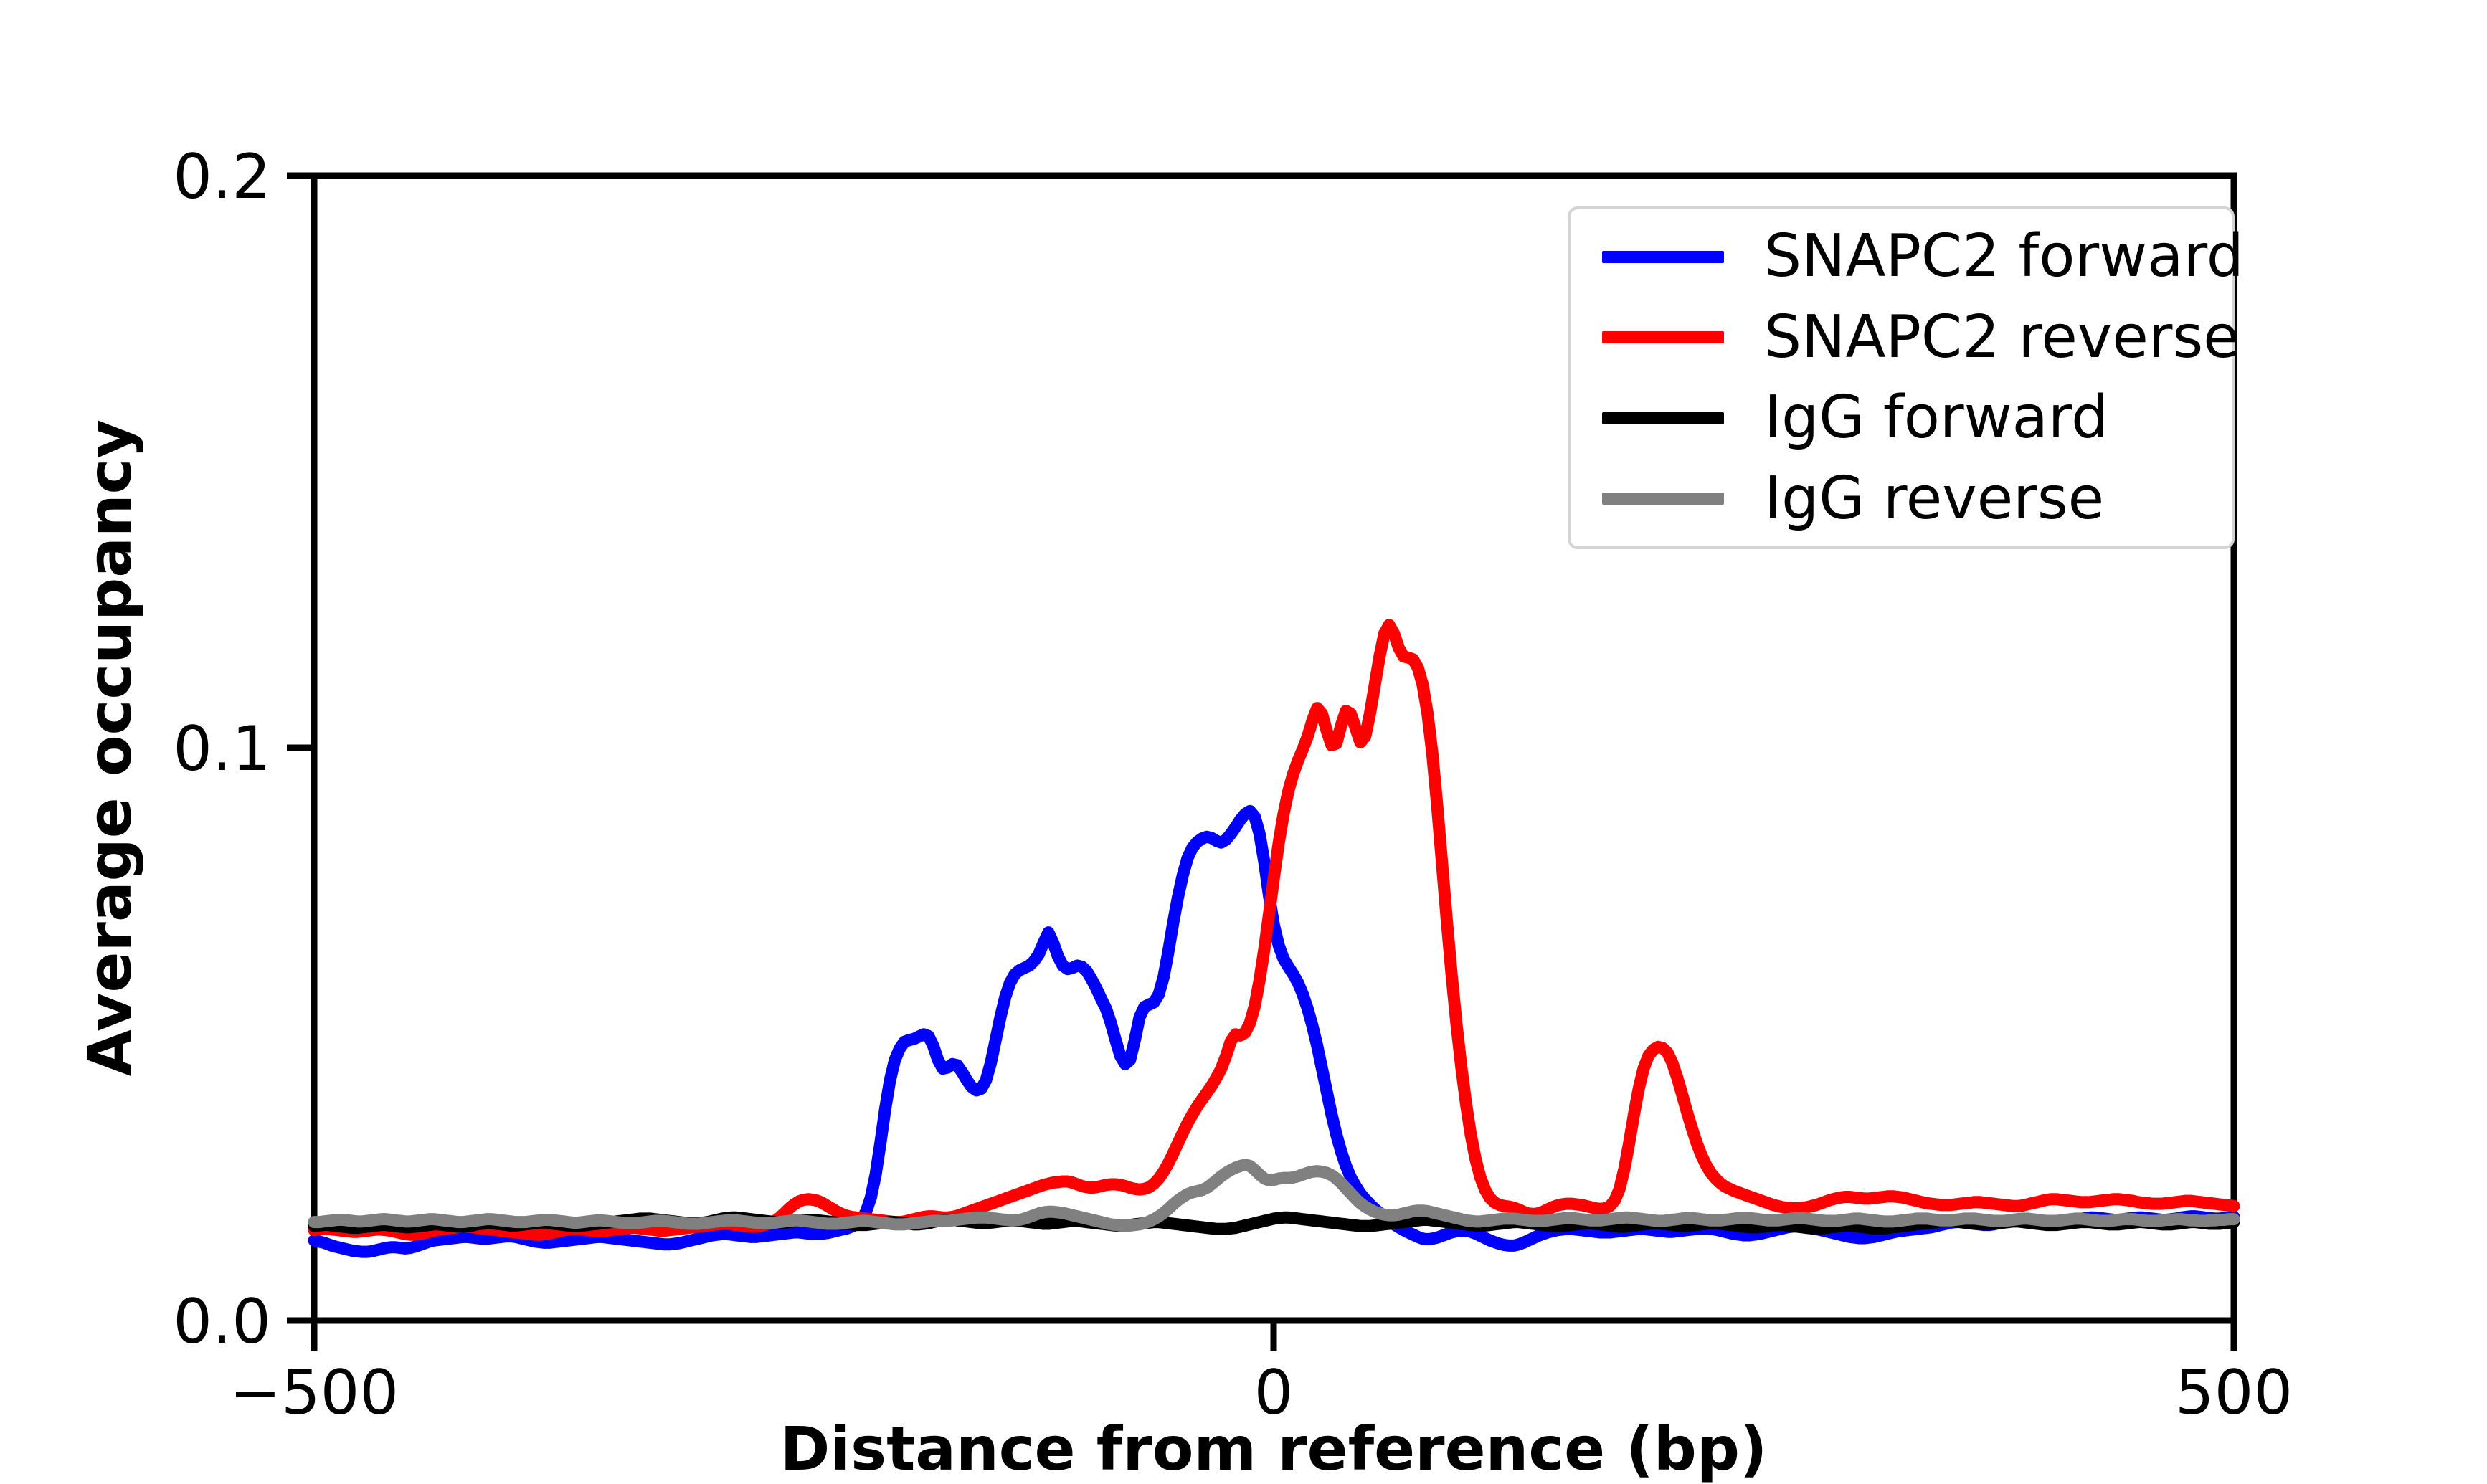 This screenshot has height=1484, width=2487. What do you see at coordinates (1934, 498) in the screenshot?
I see `legend-label-igg-reverse: IgG reverse` at bounding box center [1934, 498].